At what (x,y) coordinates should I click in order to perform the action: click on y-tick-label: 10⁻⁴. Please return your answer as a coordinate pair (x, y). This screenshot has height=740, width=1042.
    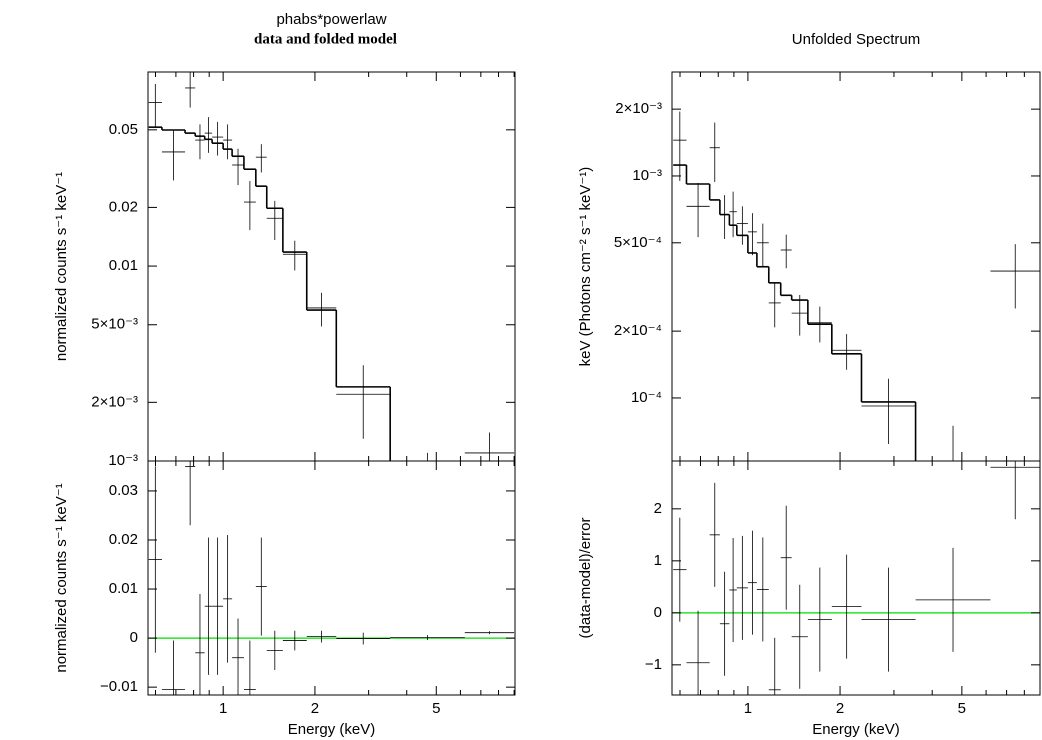
    Looking at the image, I should click on (646, 397).